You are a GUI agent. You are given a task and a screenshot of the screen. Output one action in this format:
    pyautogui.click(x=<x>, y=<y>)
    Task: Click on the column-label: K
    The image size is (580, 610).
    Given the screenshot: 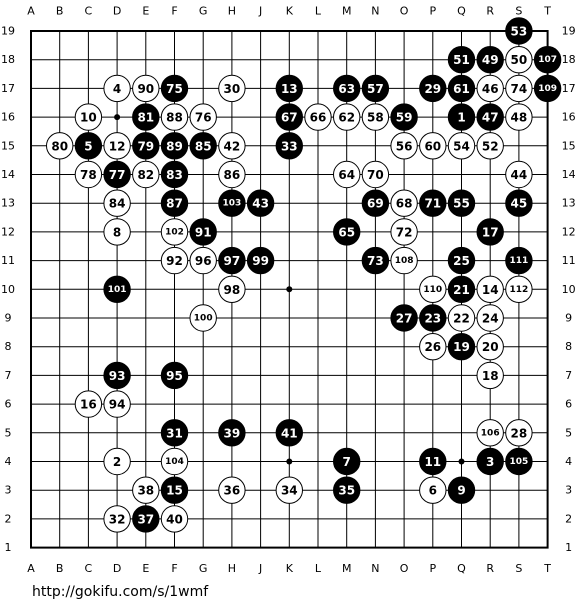 What is the action you would take?
    pyautogui.click(x=290, y=11)
    